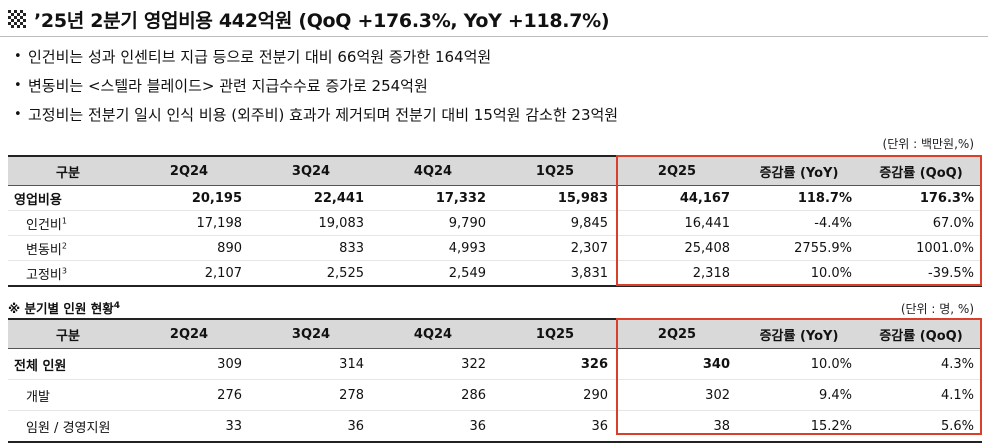 This screenshot has height=443, width=988. What do you see at coordinates (189, 223) in the screenshot?
I see `table-cell: 17,198` at bounding box center [189, 223].